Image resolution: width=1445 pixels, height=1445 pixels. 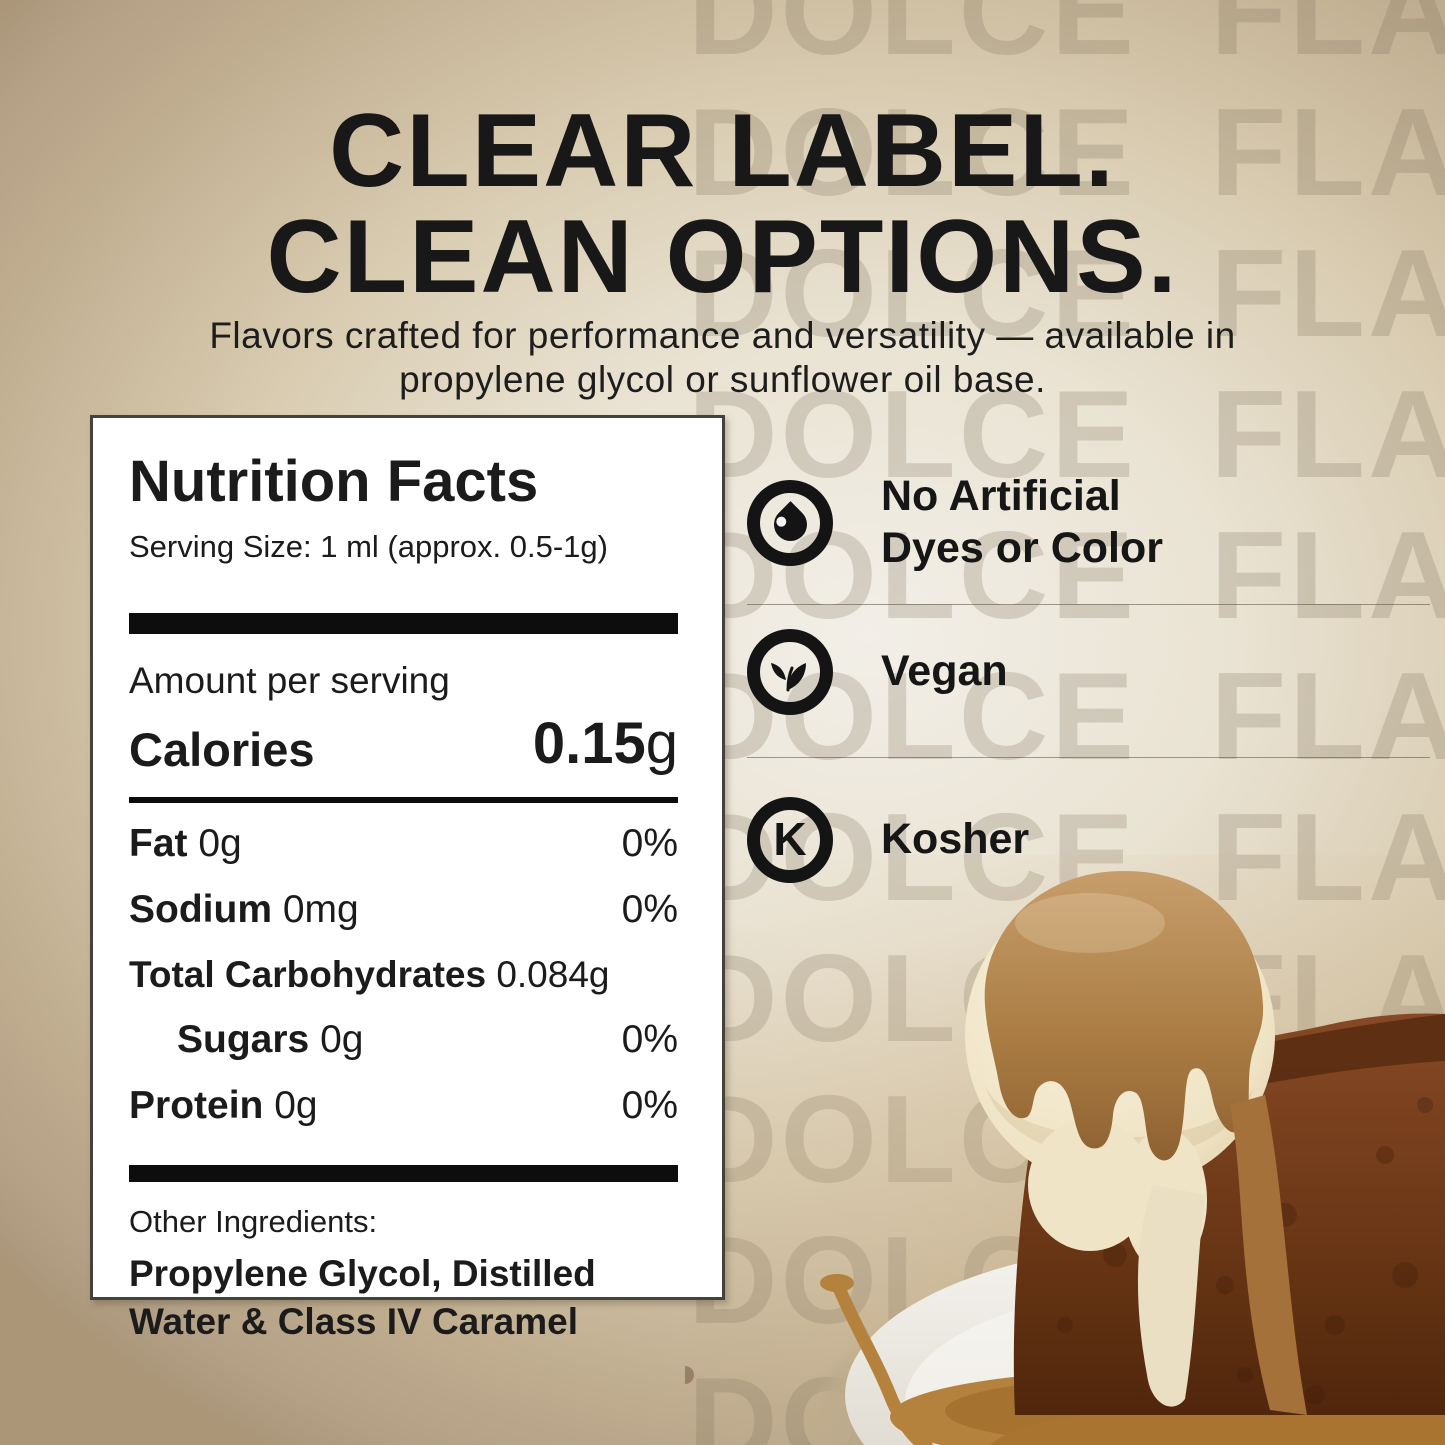 What do you see at coordinates (289, 680) in the screenshot?
I see `amount-per-serving-label: Amount per serving` at bounding box center [289, 680].